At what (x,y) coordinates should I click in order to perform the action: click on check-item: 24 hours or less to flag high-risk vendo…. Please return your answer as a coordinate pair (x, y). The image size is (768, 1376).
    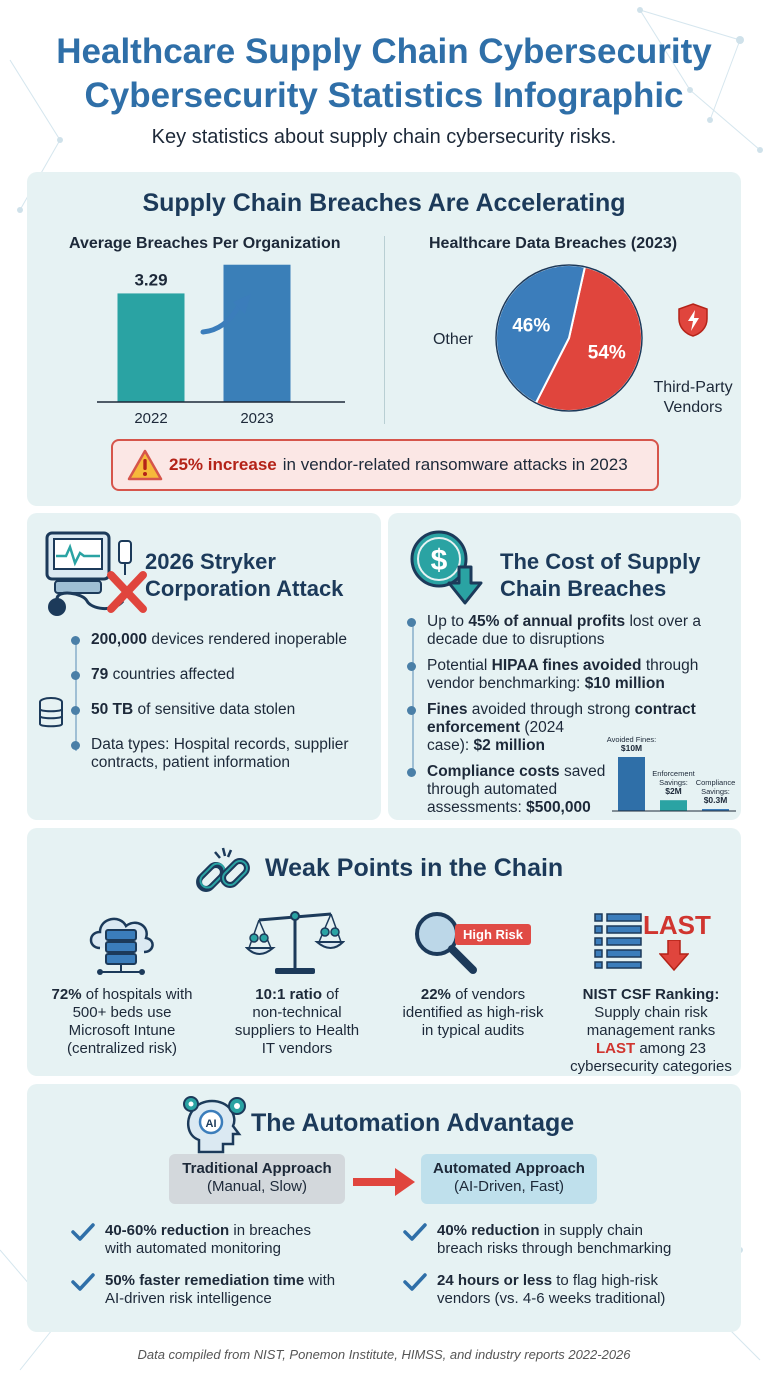
    Looking at the image, I should click on (563, 1290).